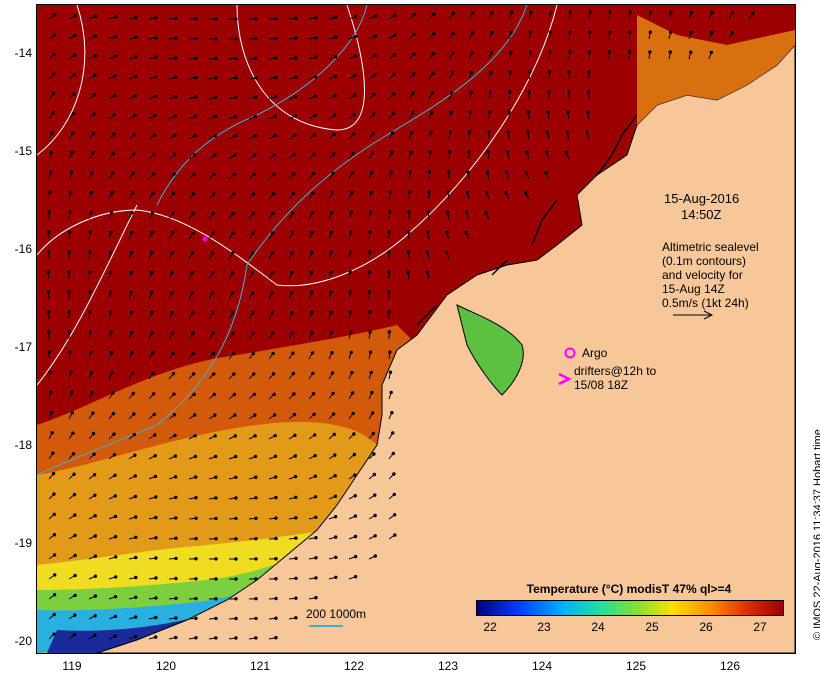  I want to click on y-axis-label: -16, so click(23, 249).